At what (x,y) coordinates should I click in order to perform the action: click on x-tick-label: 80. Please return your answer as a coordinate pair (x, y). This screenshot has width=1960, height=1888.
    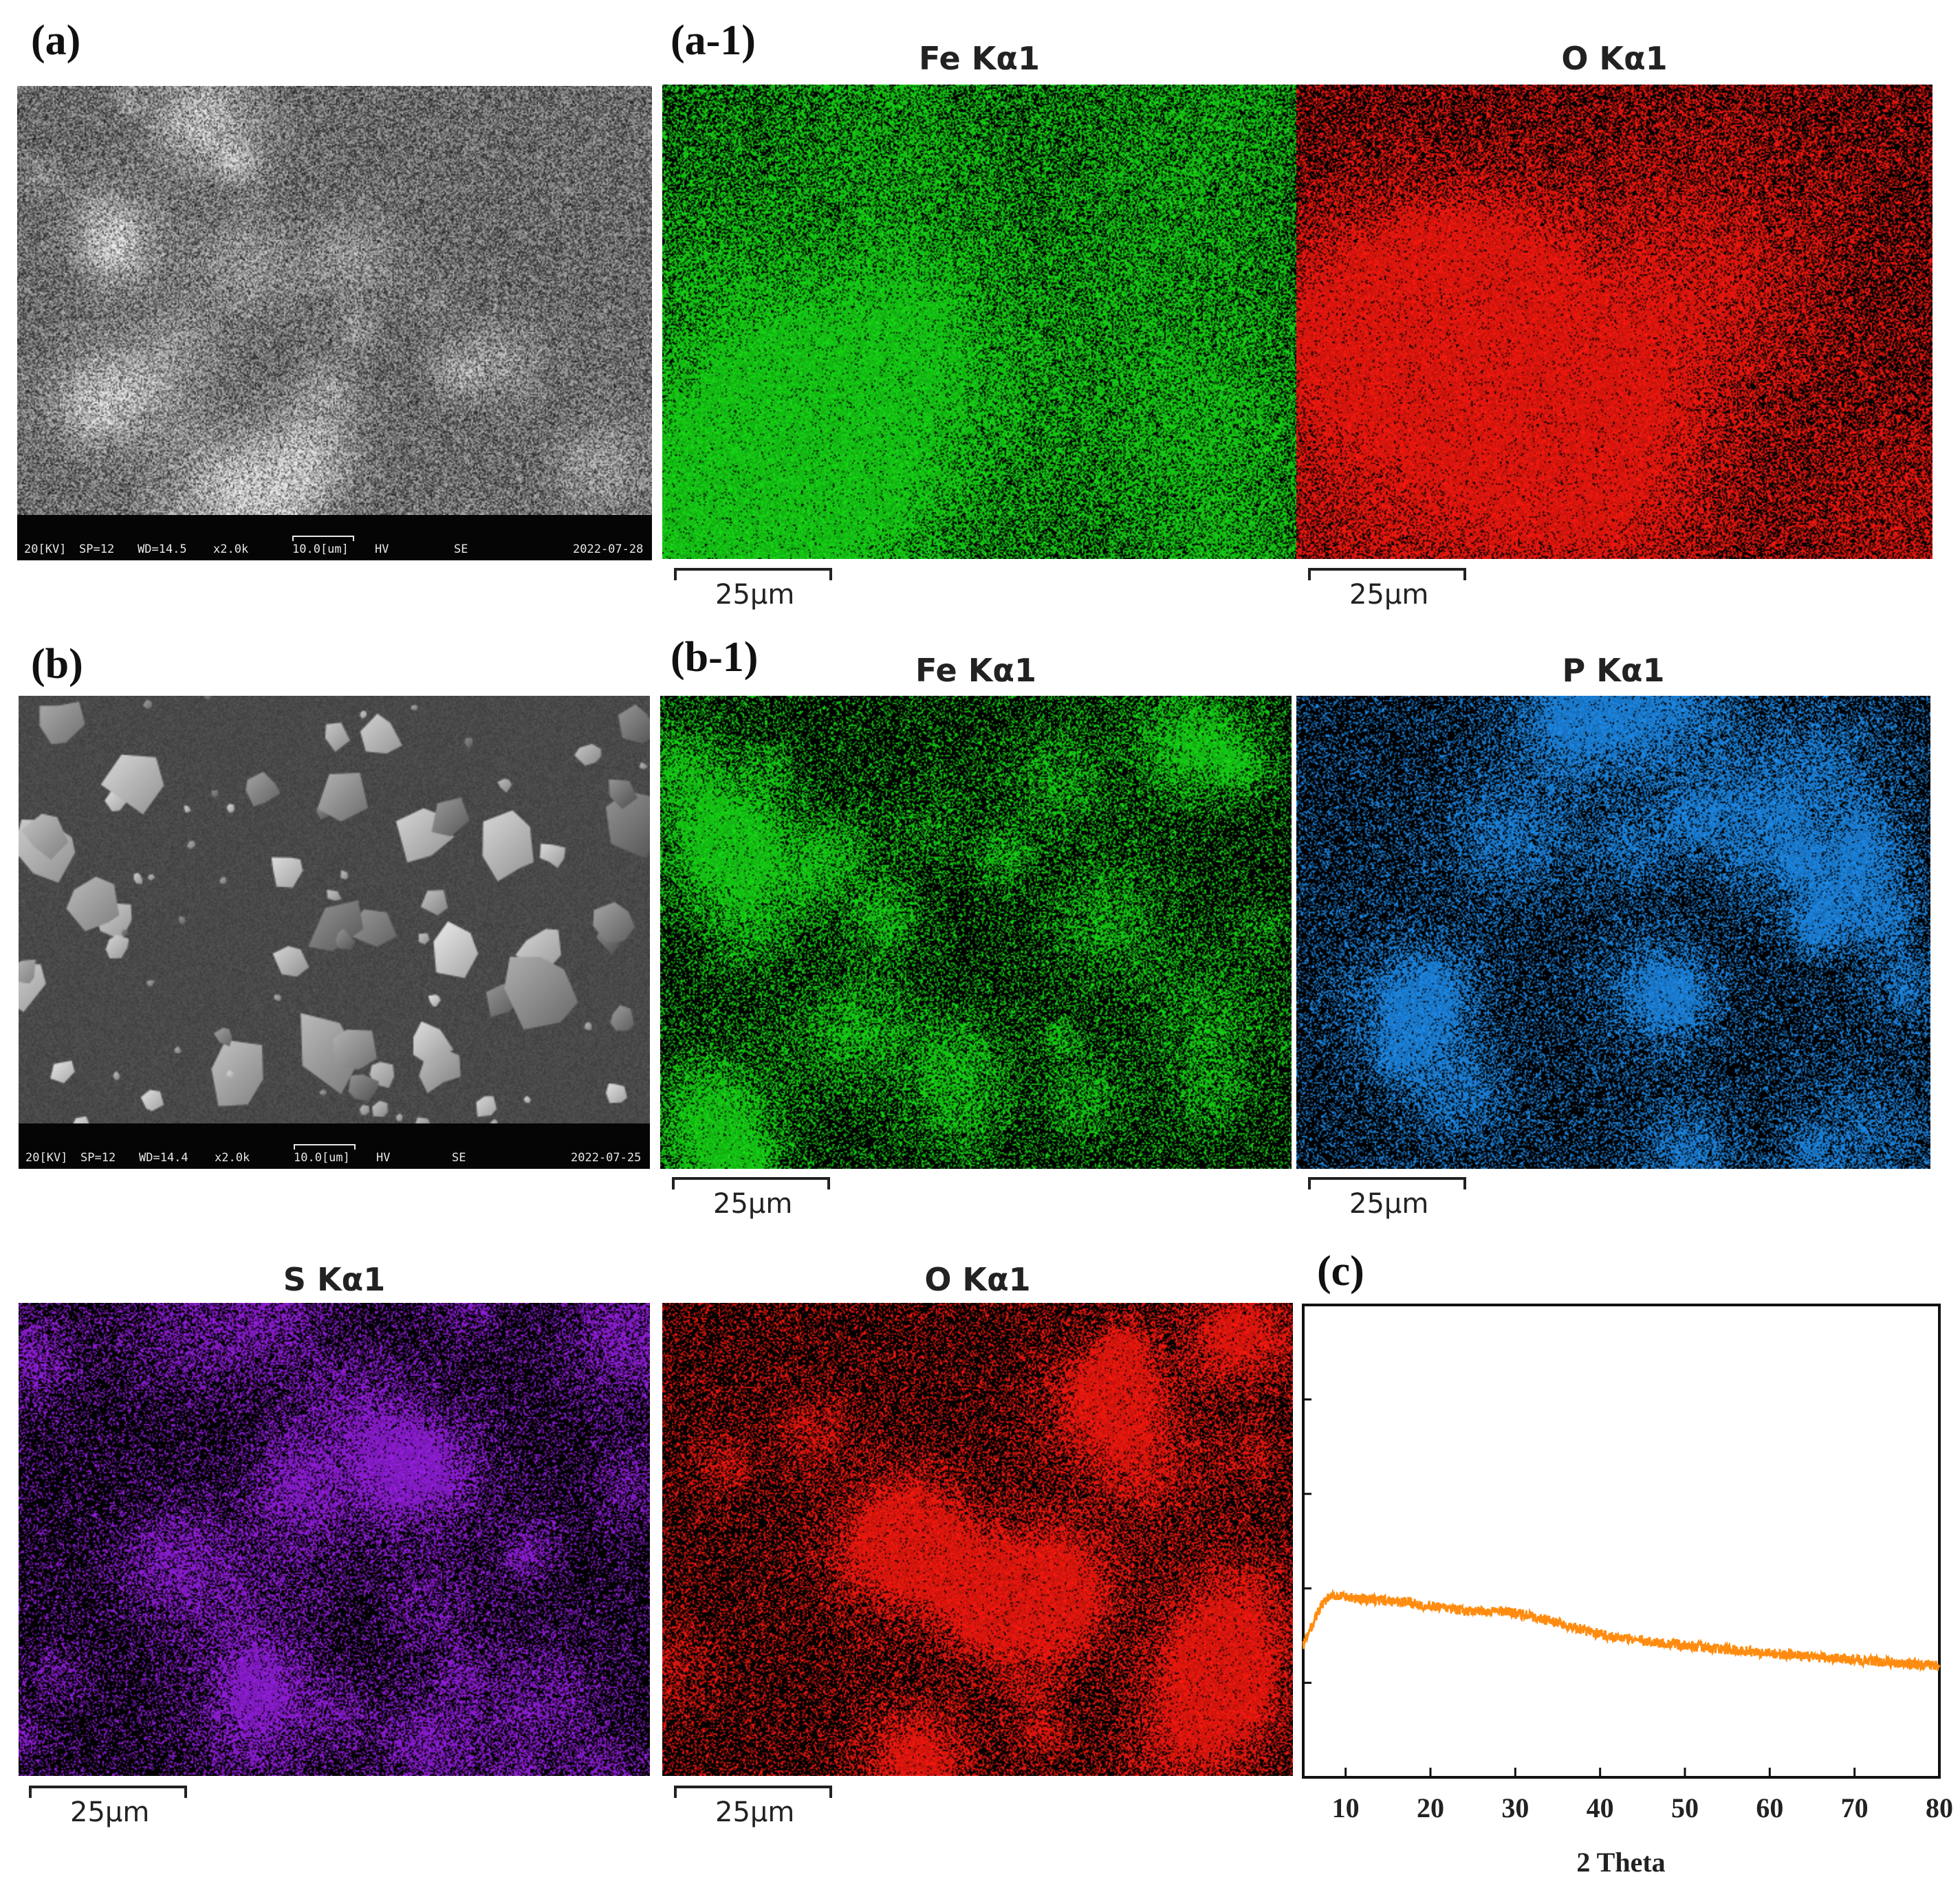
    Looking at the image, I should click on (1939, 1807).